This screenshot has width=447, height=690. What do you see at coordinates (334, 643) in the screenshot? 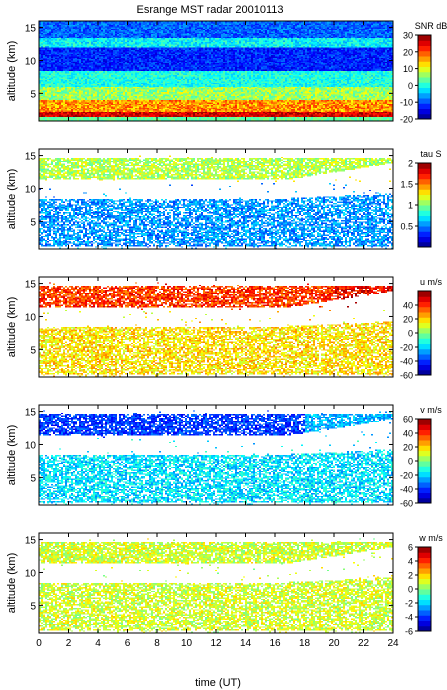
I see `x-tick-label: 20` at bounding box center [334, 643].